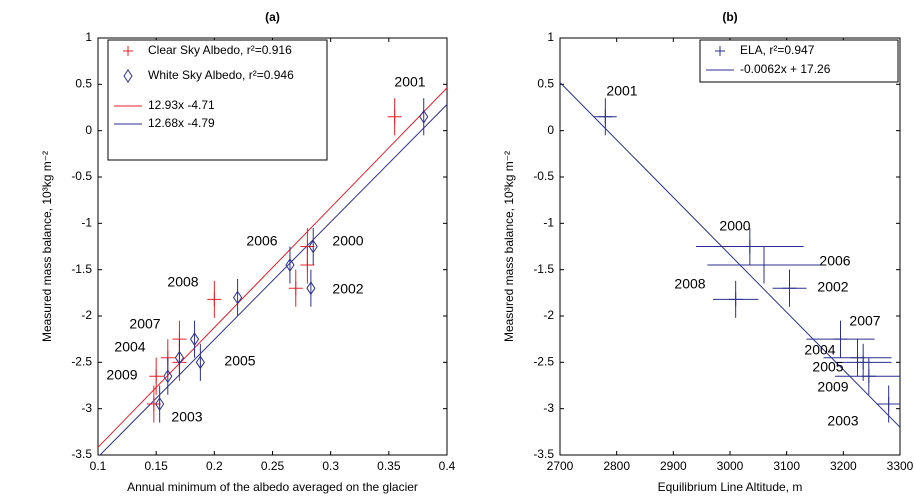 This screenshot has width=914, height=500. What do you see at coordinates (447, 466) in the screenshot?
I see `x-tick-label: 0.4` at bounding box center [447, 466].